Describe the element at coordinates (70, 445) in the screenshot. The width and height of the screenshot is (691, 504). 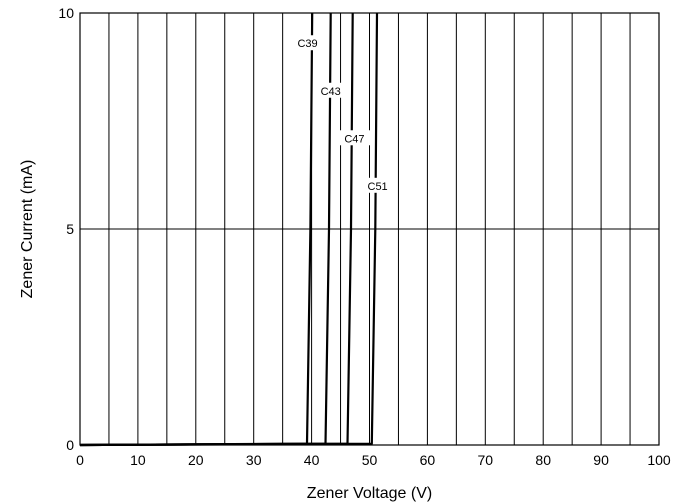
I see `y-tick-label: 0` at that location.